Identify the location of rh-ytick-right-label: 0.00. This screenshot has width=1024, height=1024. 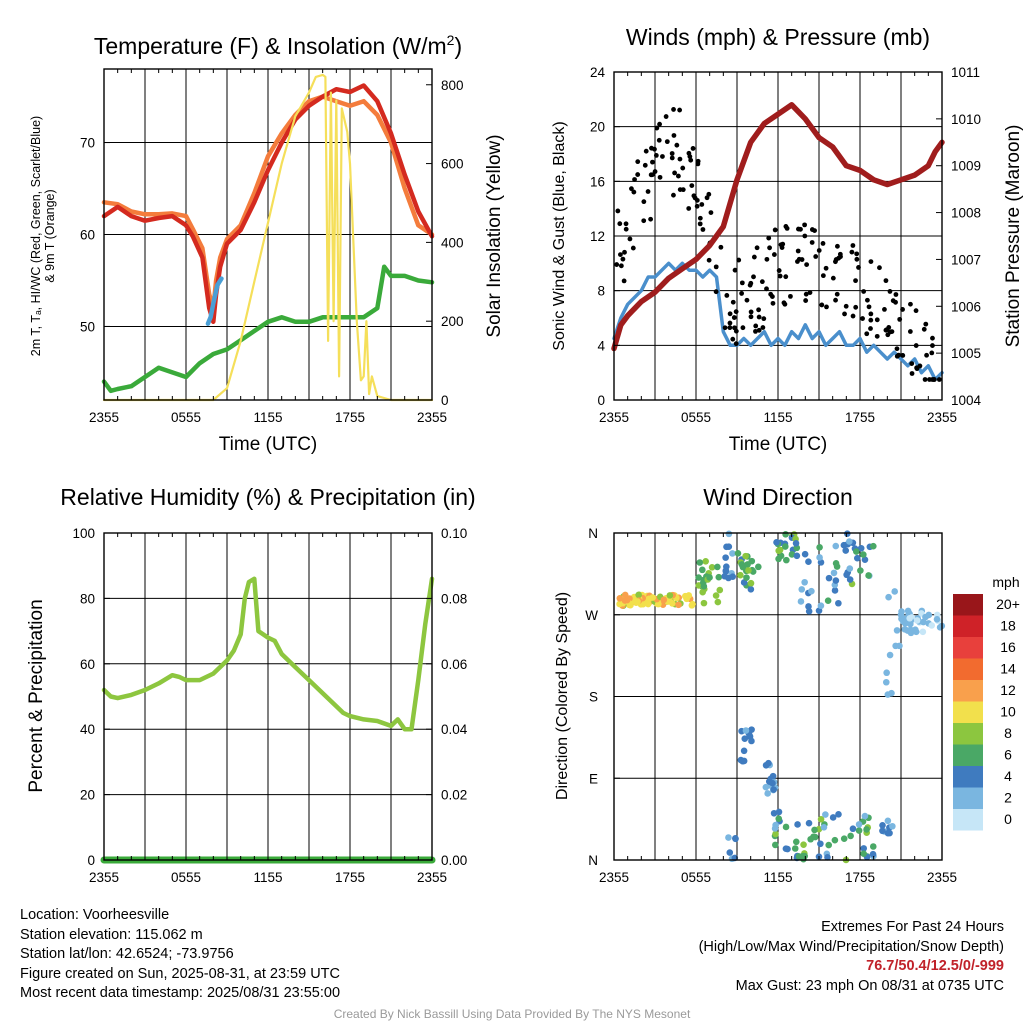
(454, 860).